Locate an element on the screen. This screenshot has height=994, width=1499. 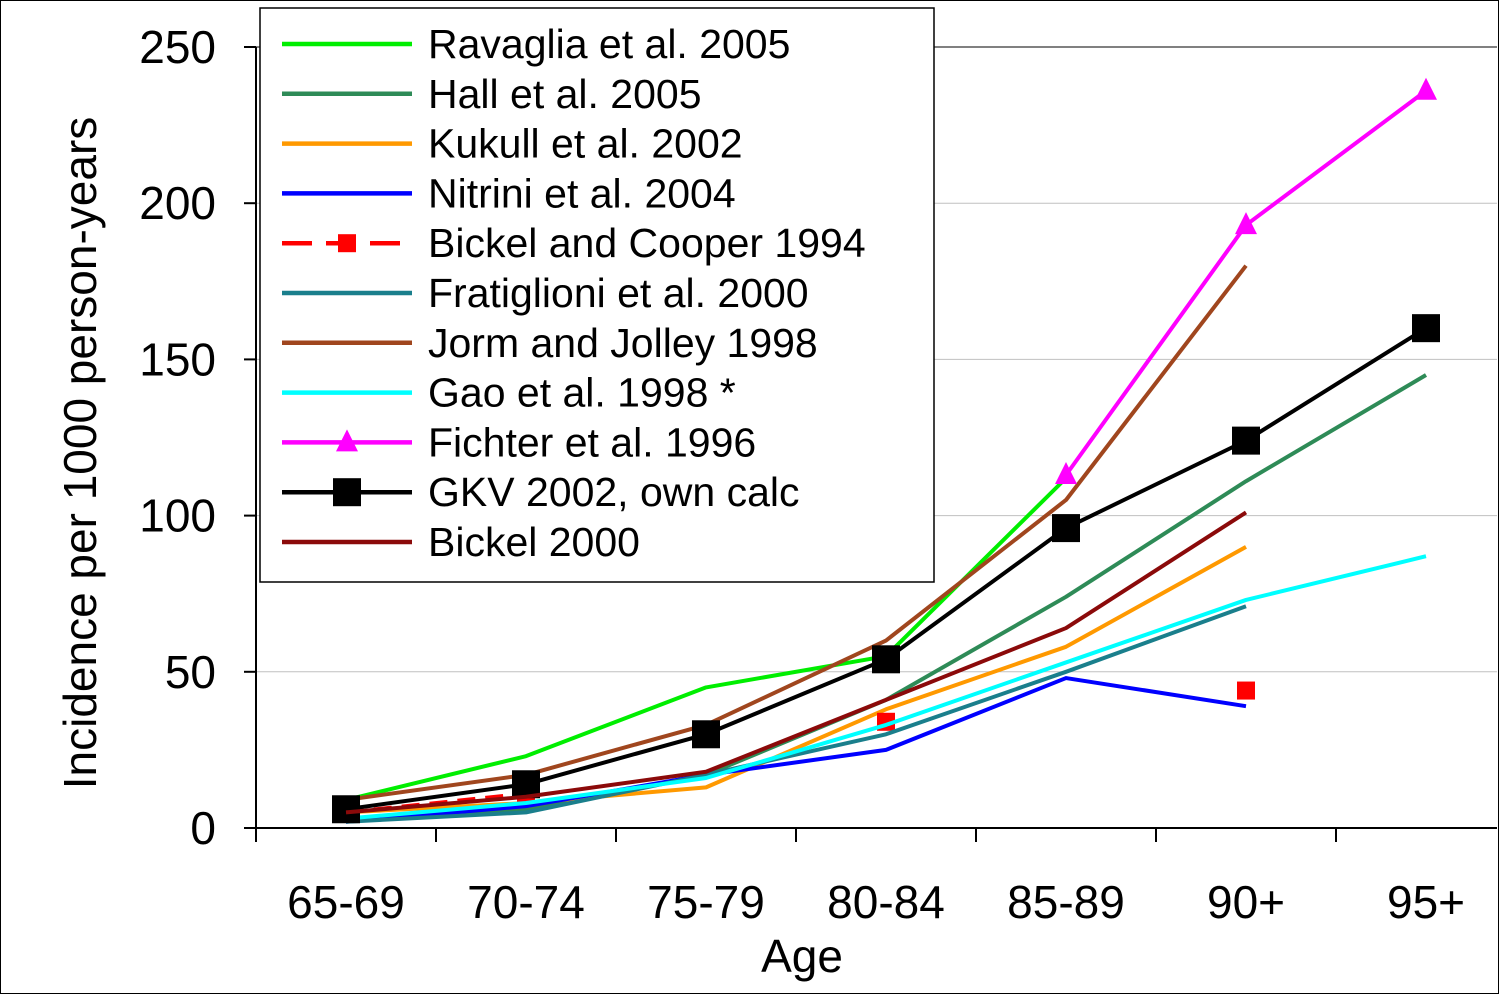
x-tick-label: 90+ is located at coordinates (1246, 902).